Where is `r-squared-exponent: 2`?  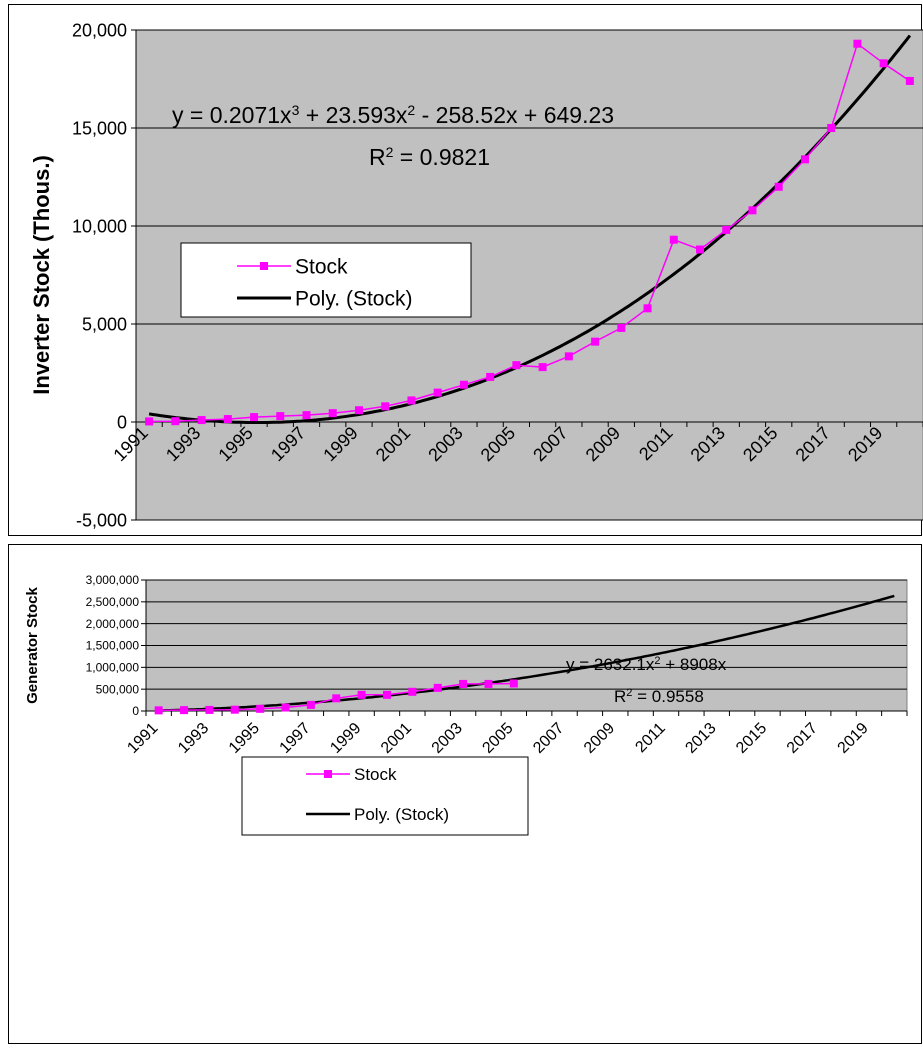
r-squared-exponent: 2 is located at coordinates (390, 152).